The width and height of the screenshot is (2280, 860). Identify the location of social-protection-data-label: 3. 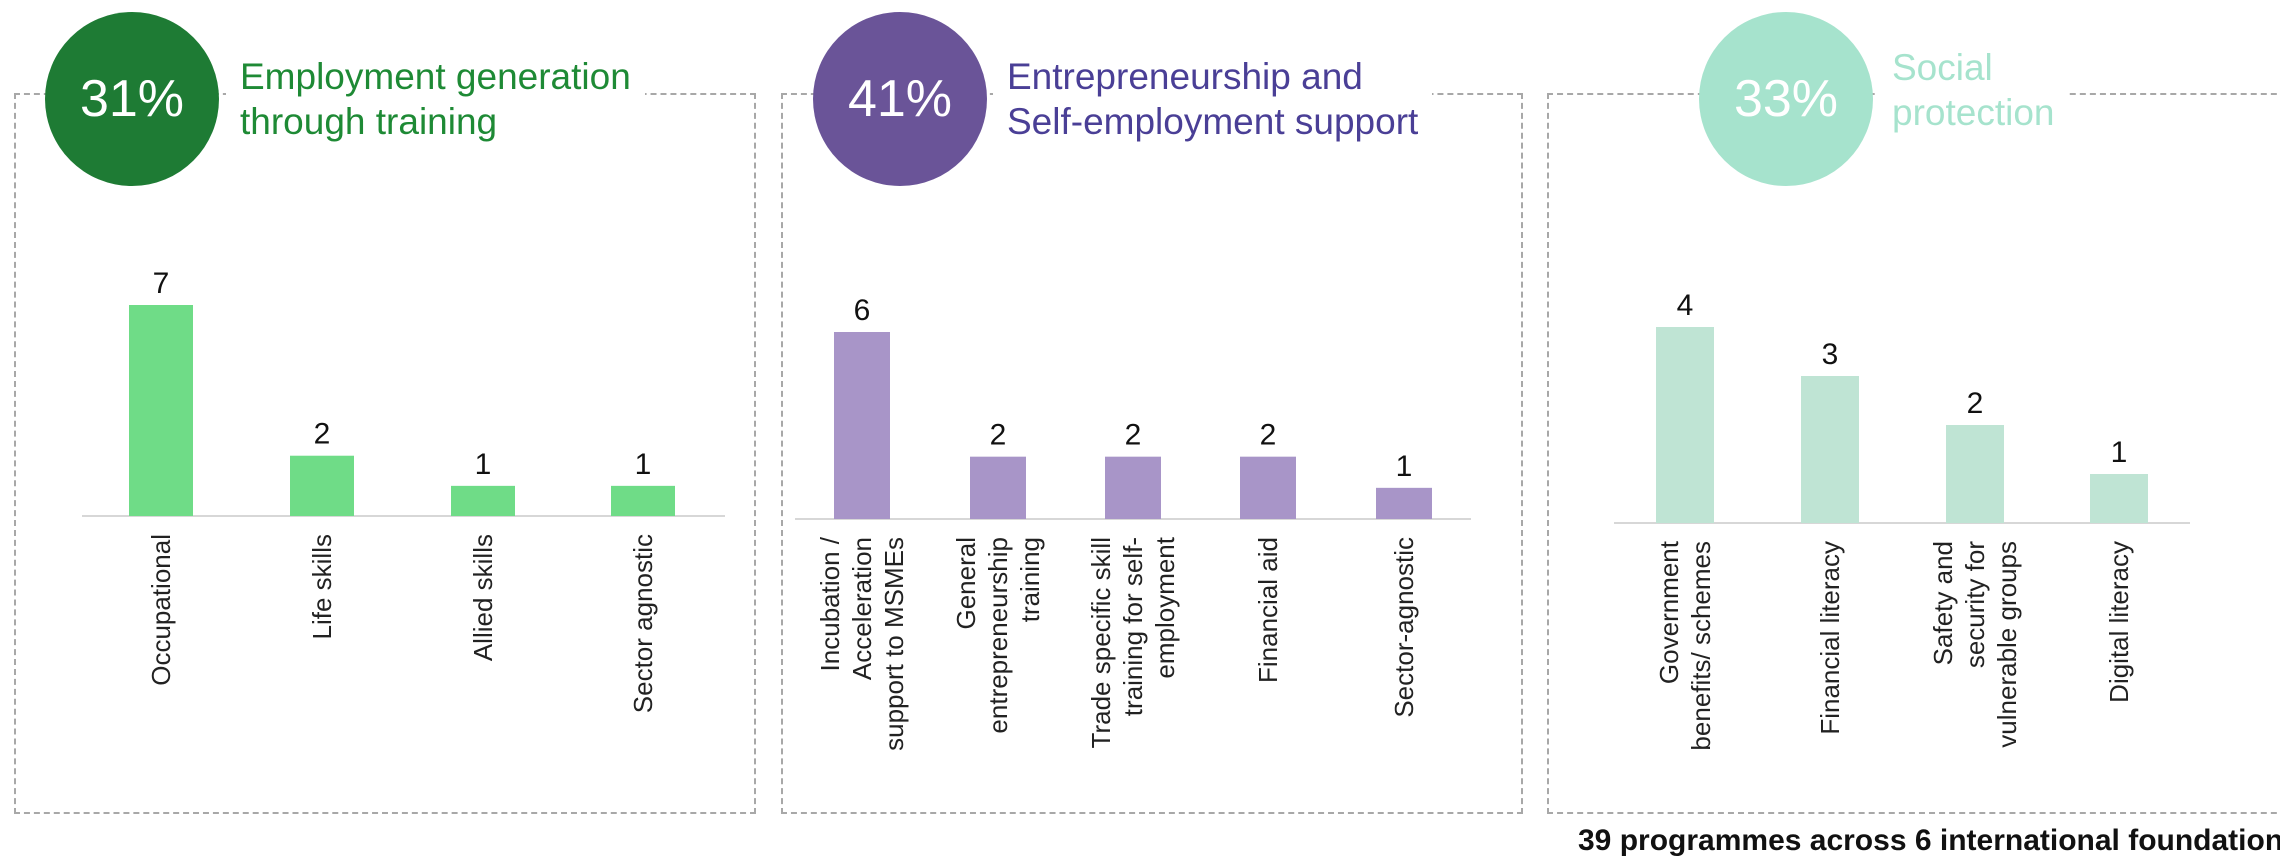
(1830, 354).